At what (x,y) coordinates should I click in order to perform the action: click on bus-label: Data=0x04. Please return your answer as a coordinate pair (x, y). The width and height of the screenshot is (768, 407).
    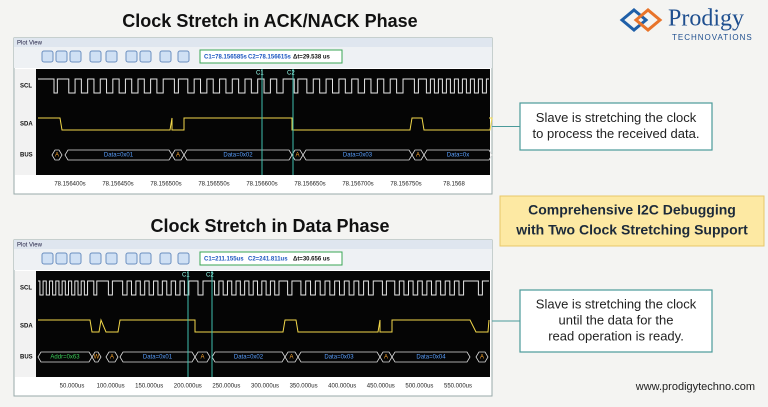
    Looking at the image, I should click on (431, 358).